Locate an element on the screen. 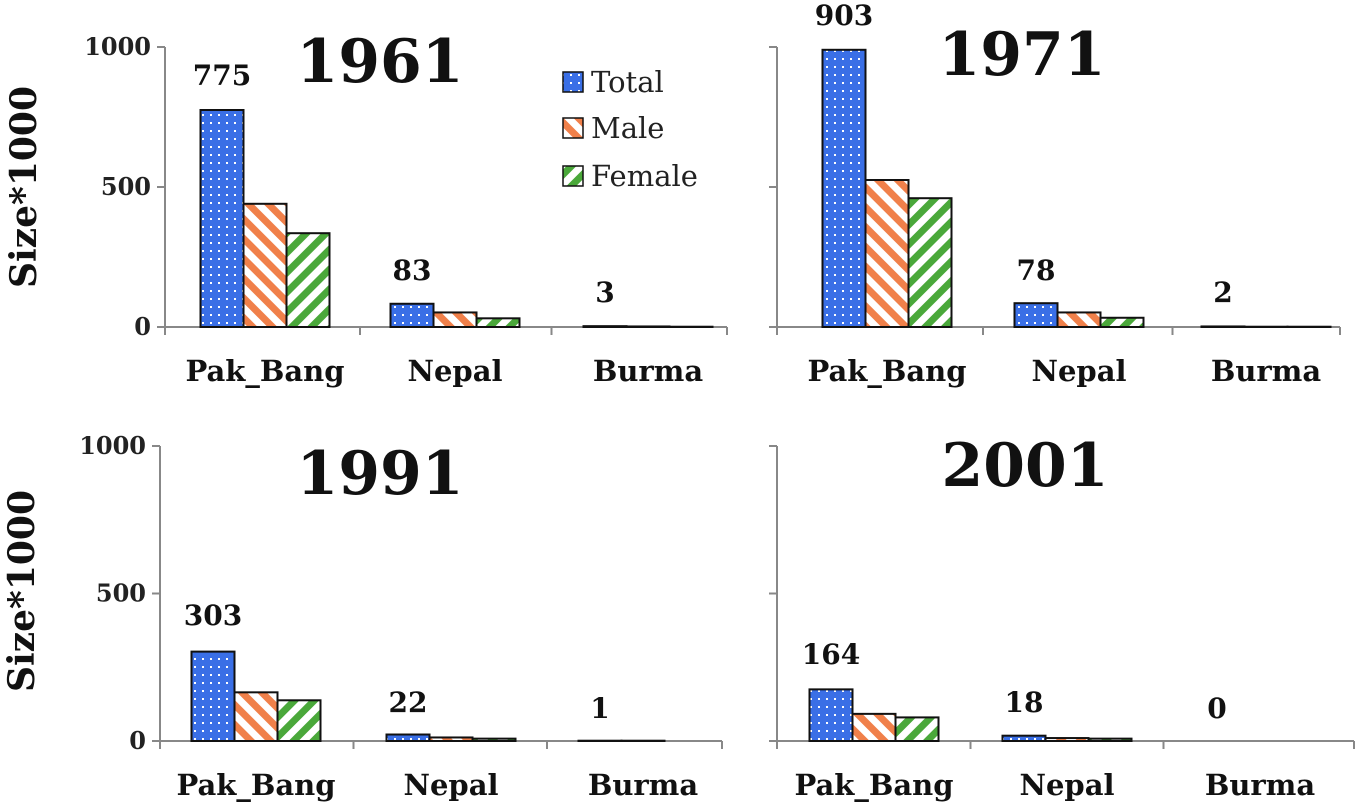 The image size is (1358, 804). chart-title: 2001 is located at coordinates (1025, 466).